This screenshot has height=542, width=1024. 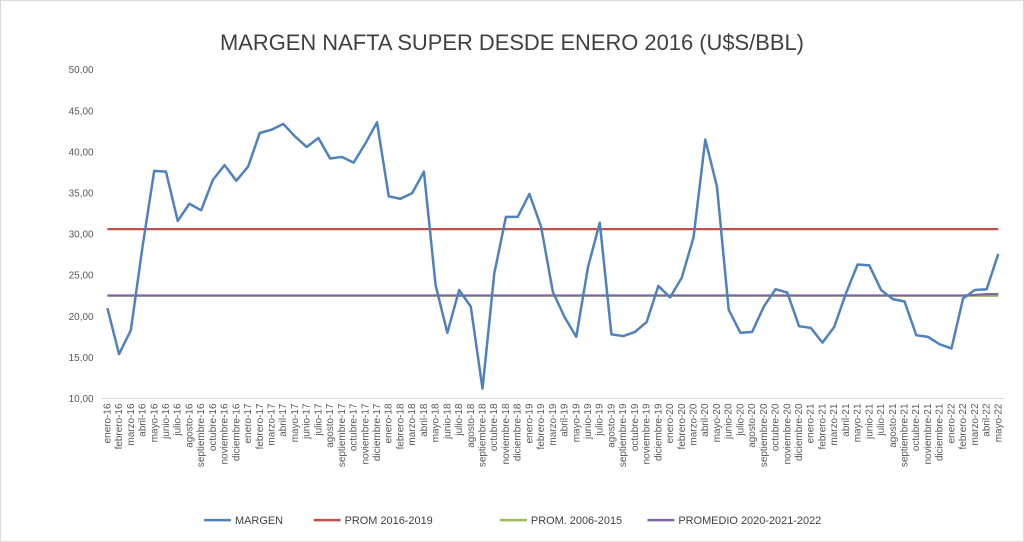 I want to click on x-tick-label: enero-20, so click(x=670, y=423).